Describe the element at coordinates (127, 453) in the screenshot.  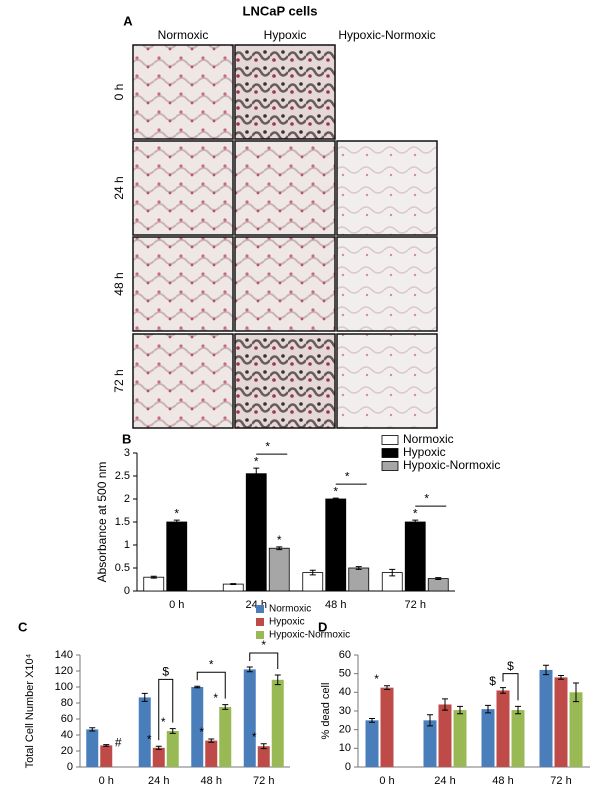
I see `y-tick-label: 3` at that location.